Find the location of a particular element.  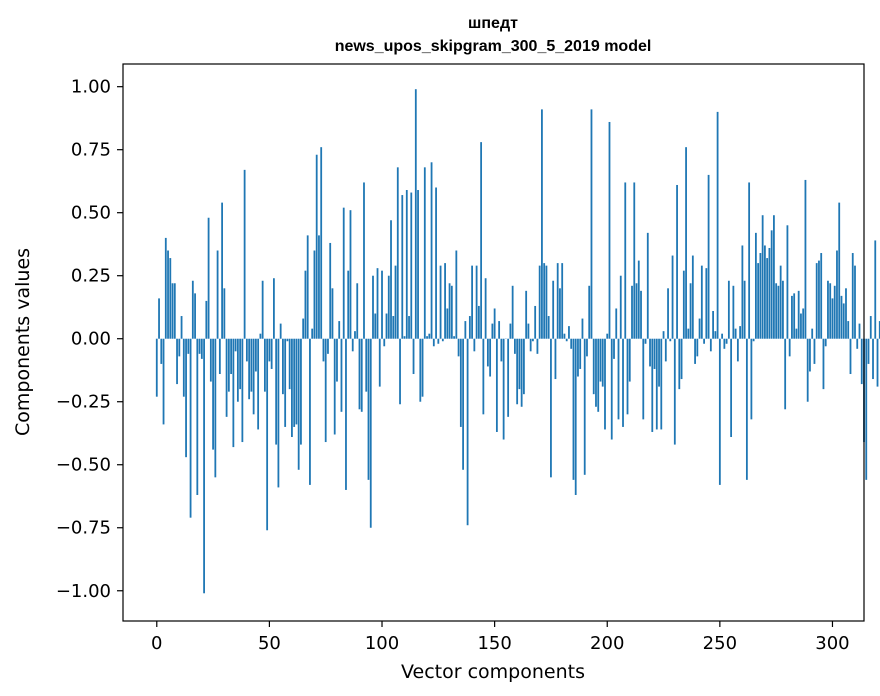

y-axis-label: Components values is located at coordinates (23, 342).